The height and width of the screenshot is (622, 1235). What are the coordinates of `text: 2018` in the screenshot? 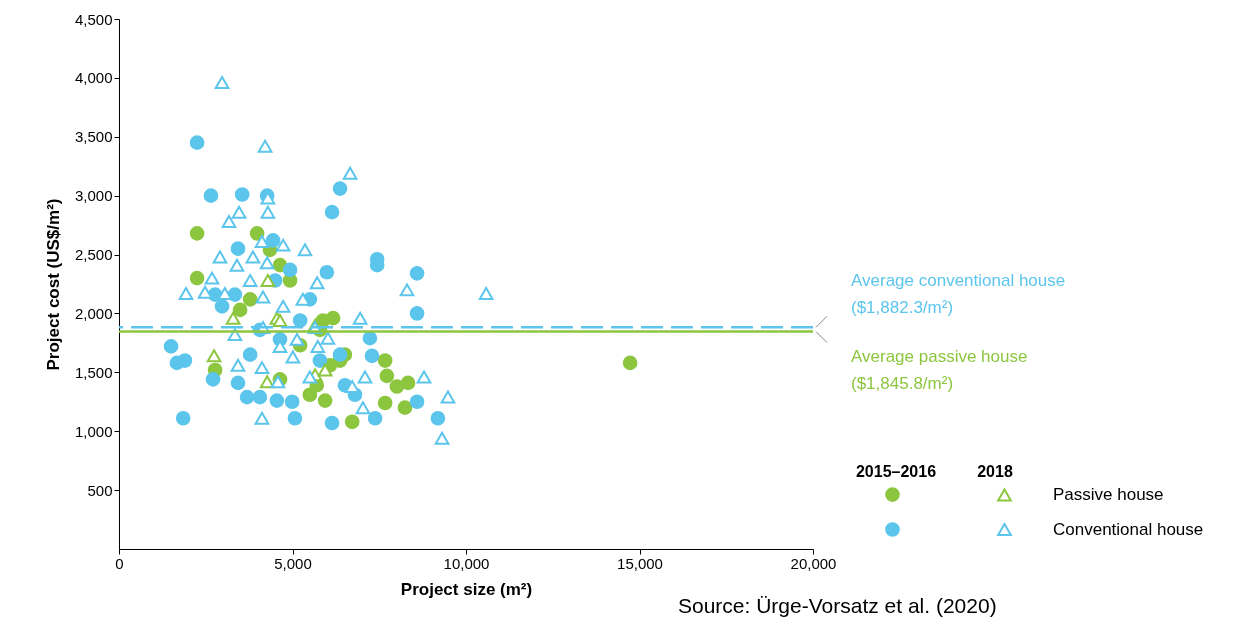 It's located at (995, 471).